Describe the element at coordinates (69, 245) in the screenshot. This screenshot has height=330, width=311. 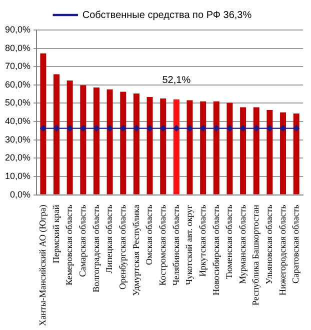
I see `x-tick-label: Кемеровская область` at that location.